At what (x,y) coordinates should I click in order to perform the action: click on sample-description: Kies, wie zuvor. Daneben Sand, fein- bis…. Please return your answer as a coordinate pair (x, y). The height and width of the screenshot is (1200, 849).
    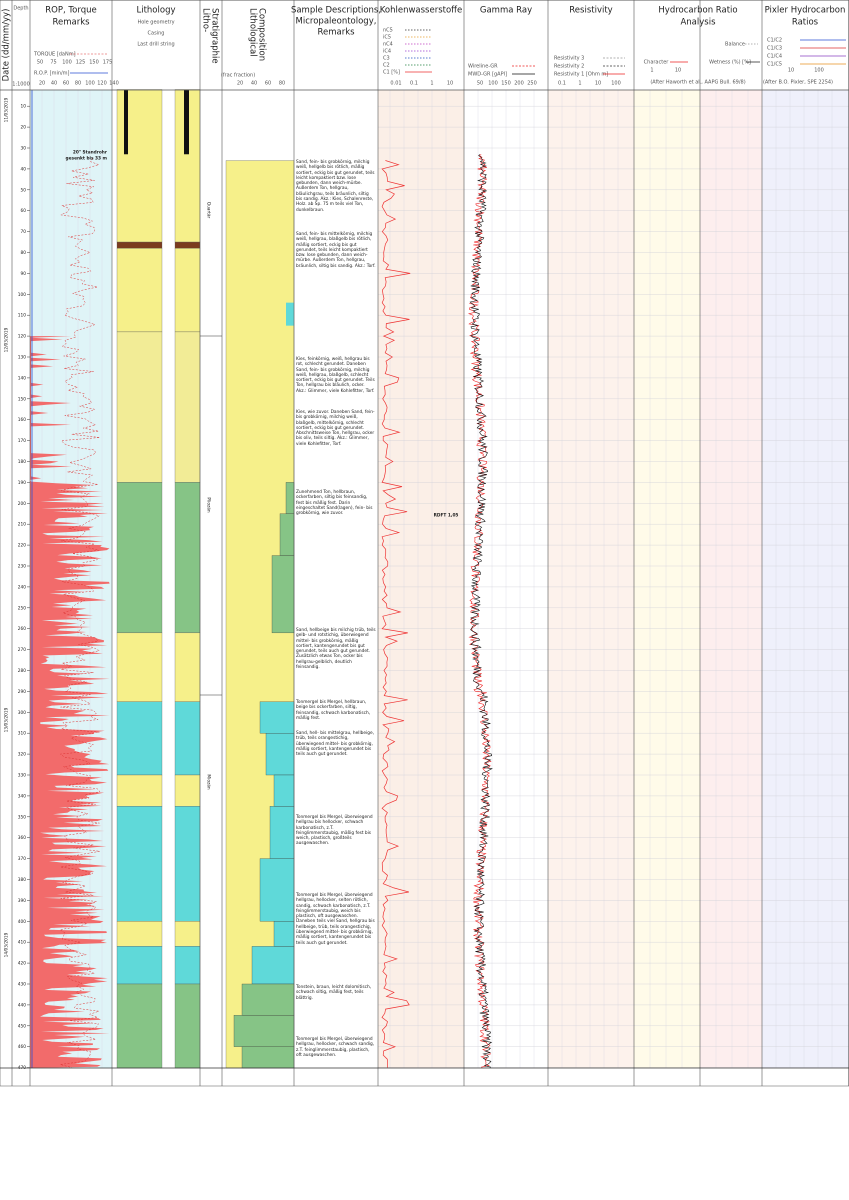
    Looking at the image, I should click on (335, 428).